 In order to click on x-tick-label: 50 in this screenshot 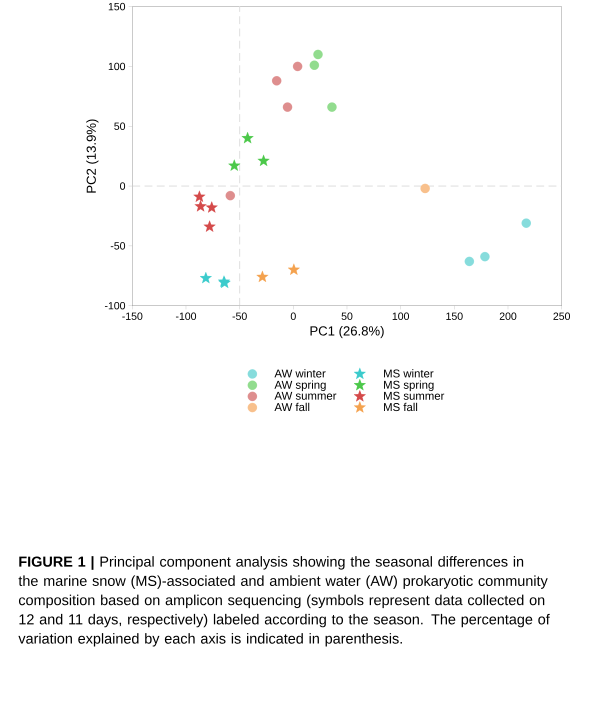, I will do `click(347, 316)`.